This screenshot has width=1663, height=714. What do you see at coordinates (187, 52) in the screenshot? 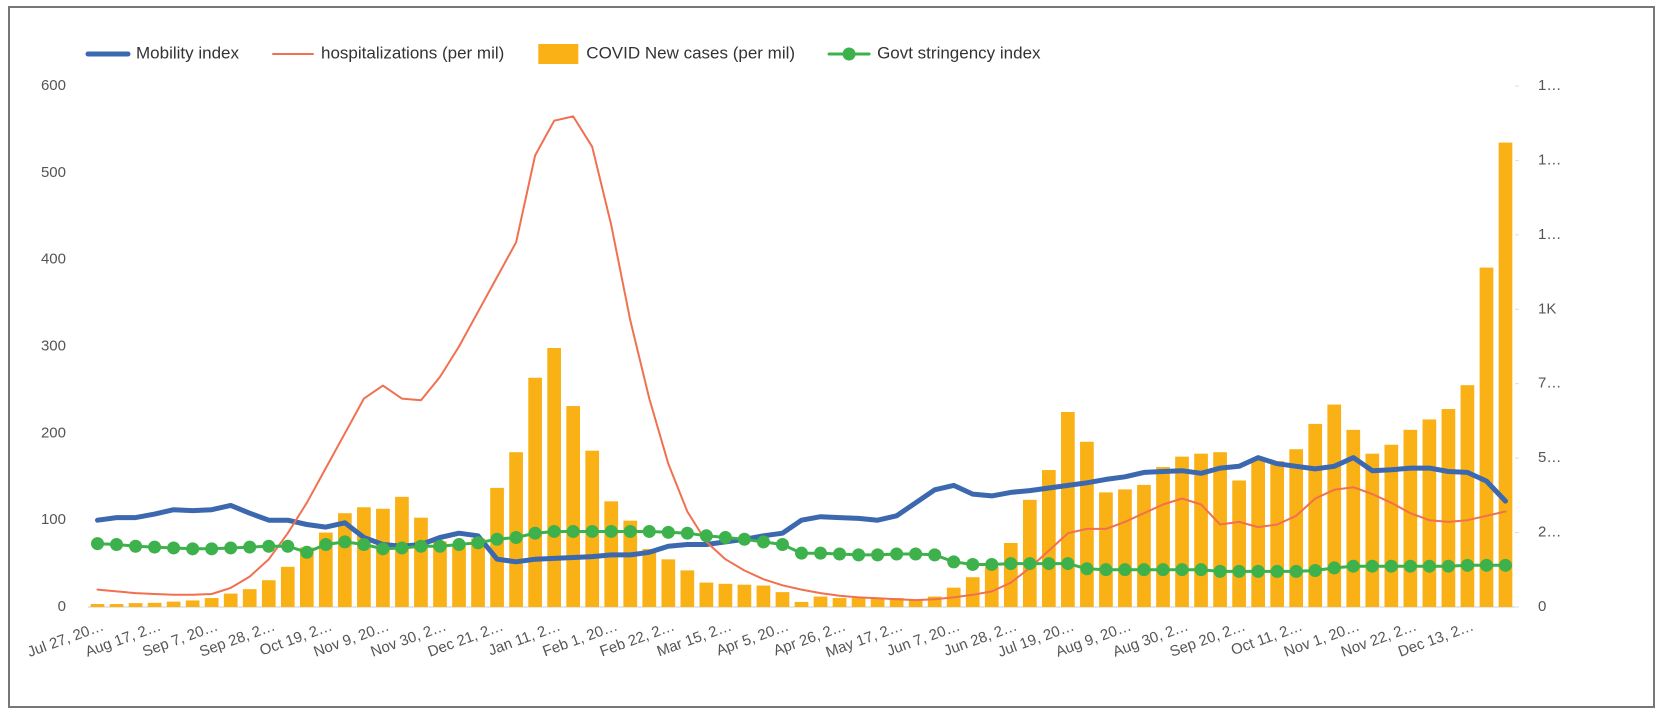
I see `legend-label: Mobility index` at bounding box center [187, 52].